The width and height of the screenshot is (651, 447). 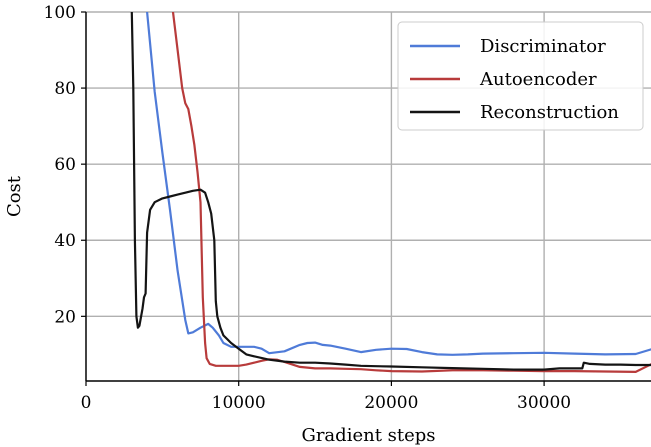 What do you see at coordinates (60, 13) in the screenshot?
I see `y-tick-label: 100` at bounding box center [60, 13].